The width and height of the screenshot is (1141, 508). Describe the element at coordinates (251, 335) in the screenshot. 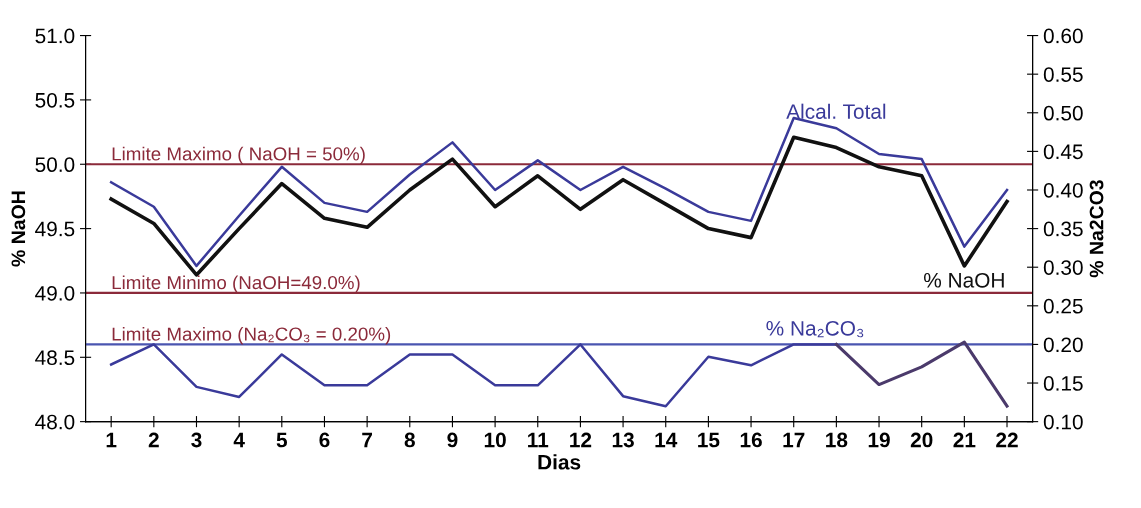

I see `ref-line-label: Limite Maximo (Na₂CO₃ = 0.20%)` at that location.